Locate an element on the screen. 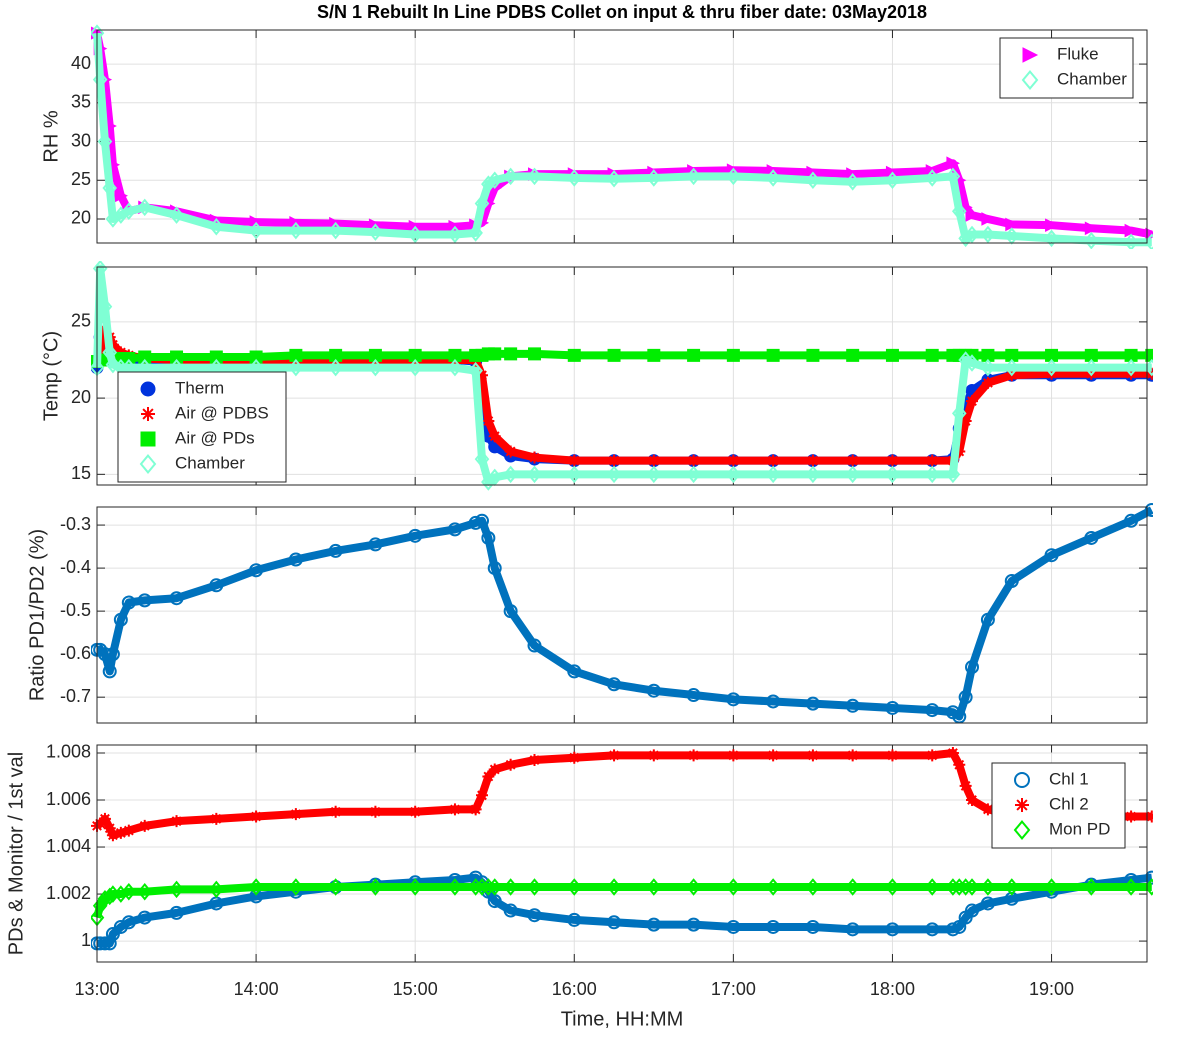  x-tick-label: 16:00 is located at coordinates (574, 989).